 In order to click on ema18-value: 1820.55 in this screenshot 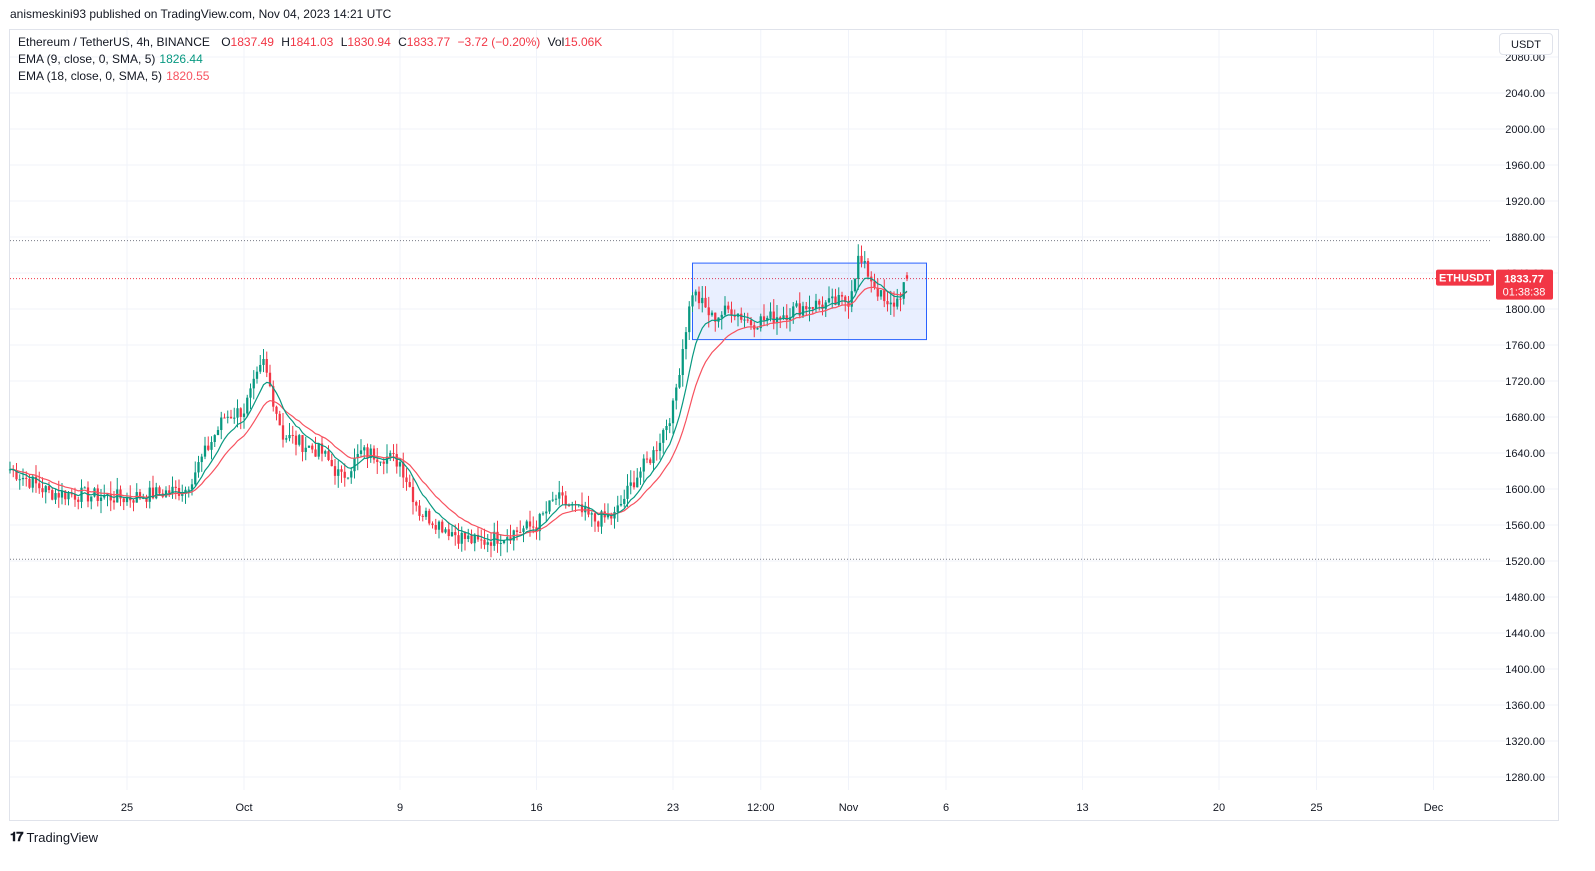, I will do `click(188, 76)`.